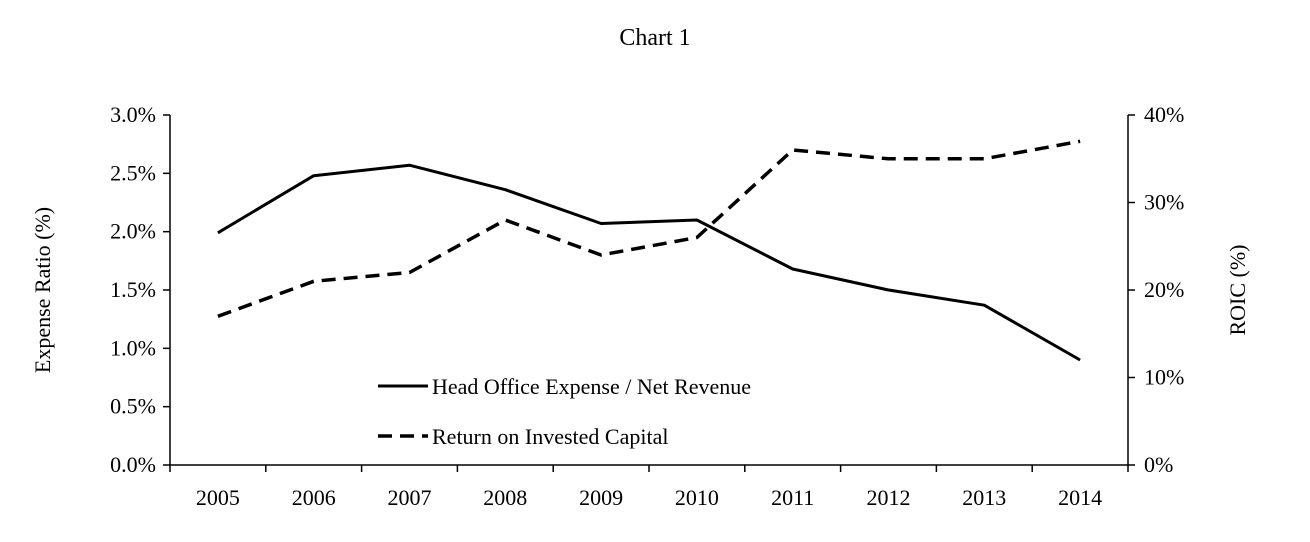 The height and width of the screenshot is (542, 1310). What do you see at coordinates (889, 497) in the screenshot?
I see `x-tick-label: 2012` at bounding box center [889, 497].